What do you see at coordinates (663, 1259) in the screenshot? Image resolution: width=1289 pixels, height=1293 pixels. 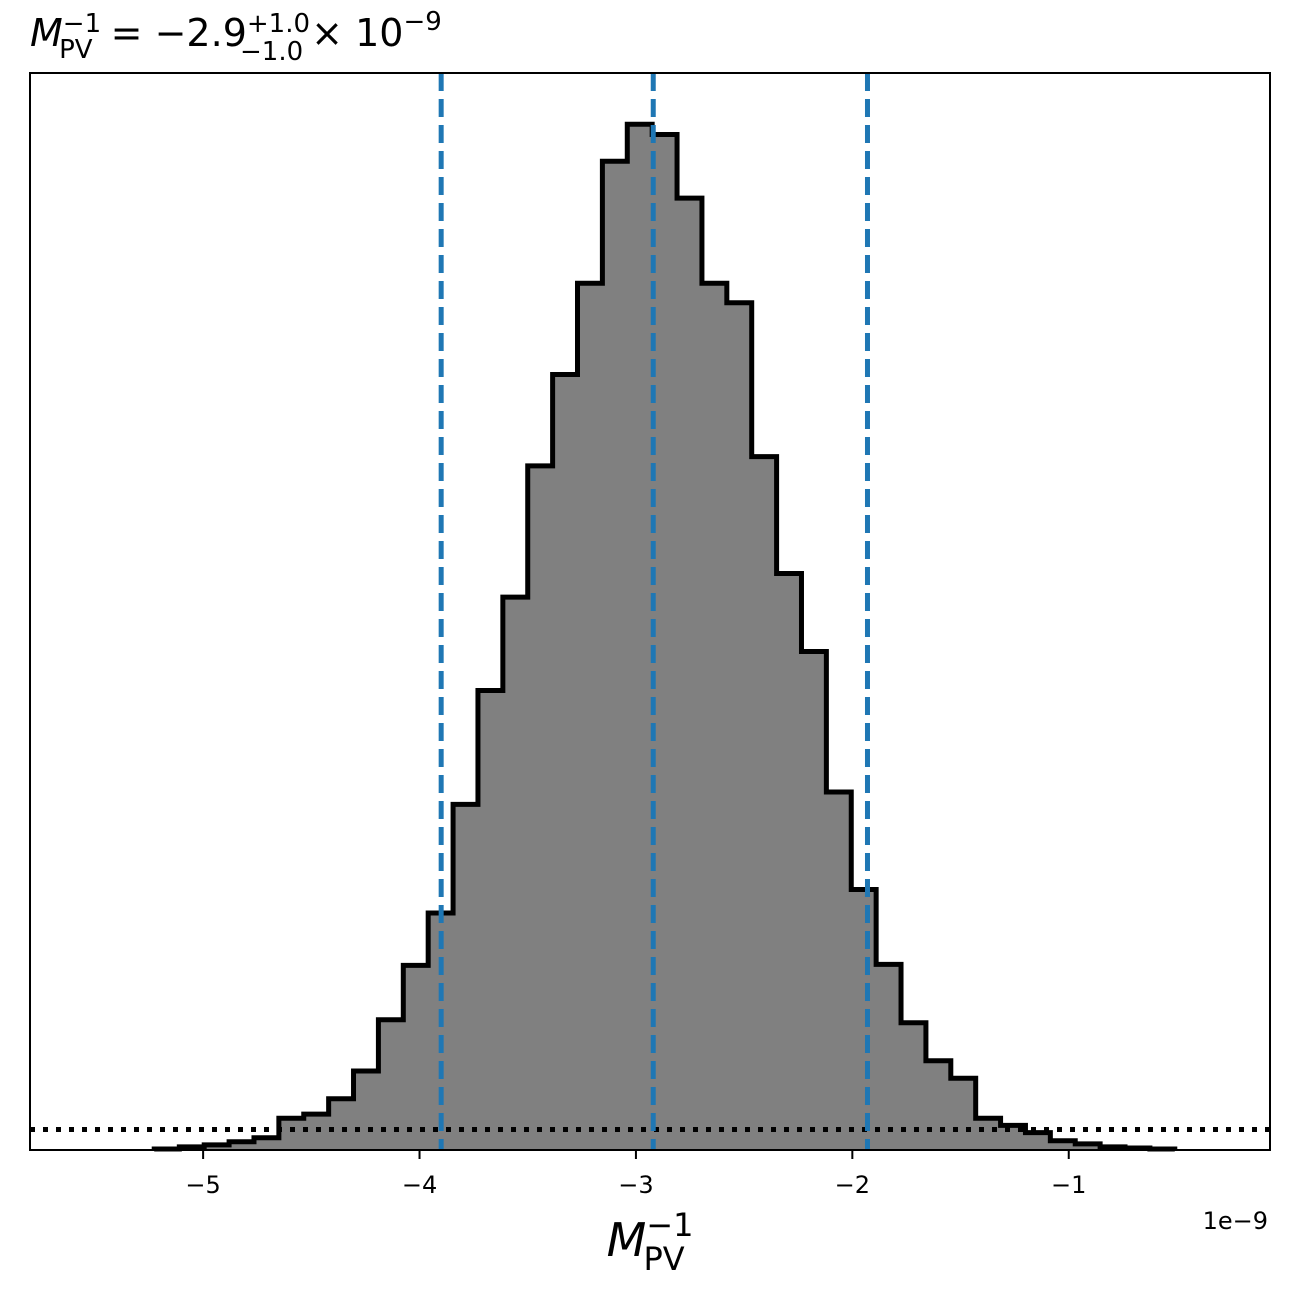 I see `xlabel-subscript: PV` at bounding box center [663, 1259].